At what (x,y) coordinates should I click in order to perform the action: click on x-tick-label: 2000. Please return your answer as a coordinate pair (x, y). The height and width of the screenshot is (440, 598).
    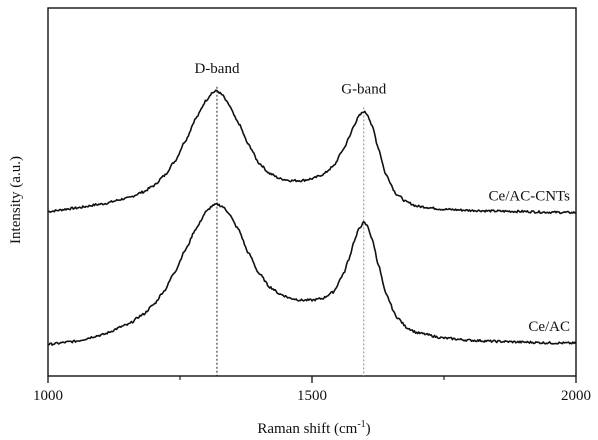
    Looking at the image, I should click on (576, 396).